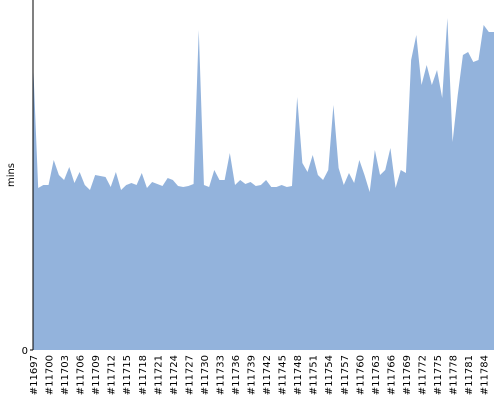 Image resolution: width=500 pixels, height=400 pixels. I want to click on x-tick-label: #11772, so click(422, 375).